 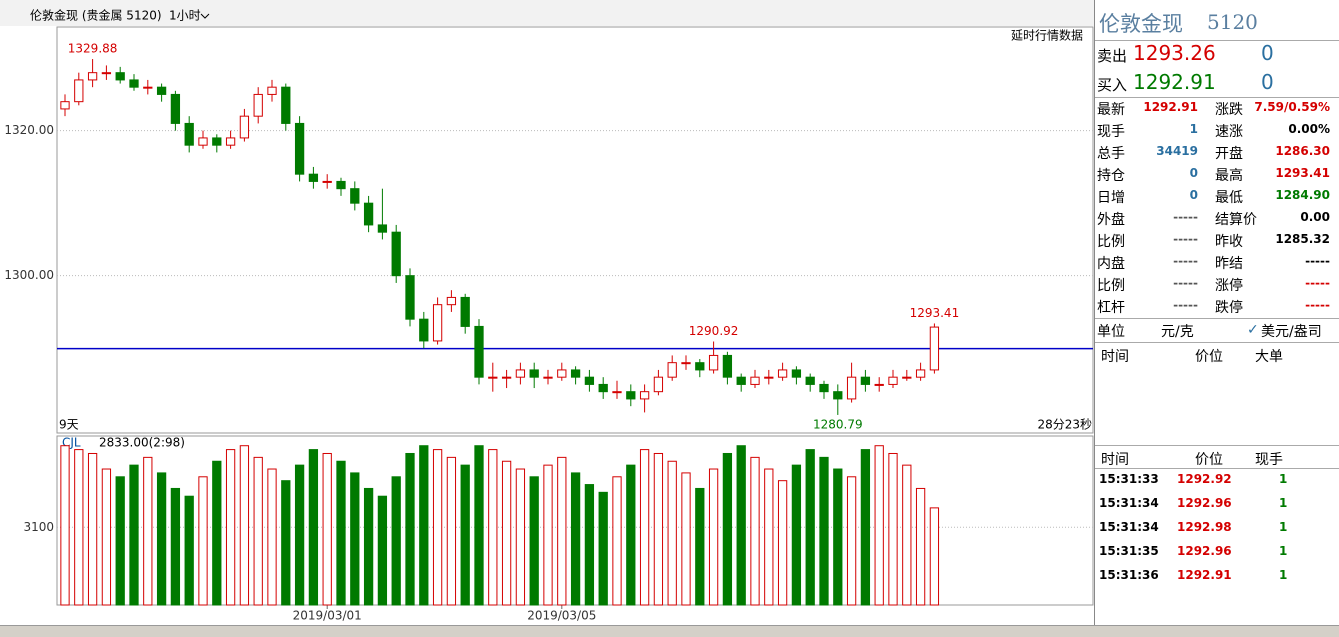 What do you see at coordinates (1269, 357) in the screenshot?
I see `column-header: 大单` at bounding box center [1269, 357].